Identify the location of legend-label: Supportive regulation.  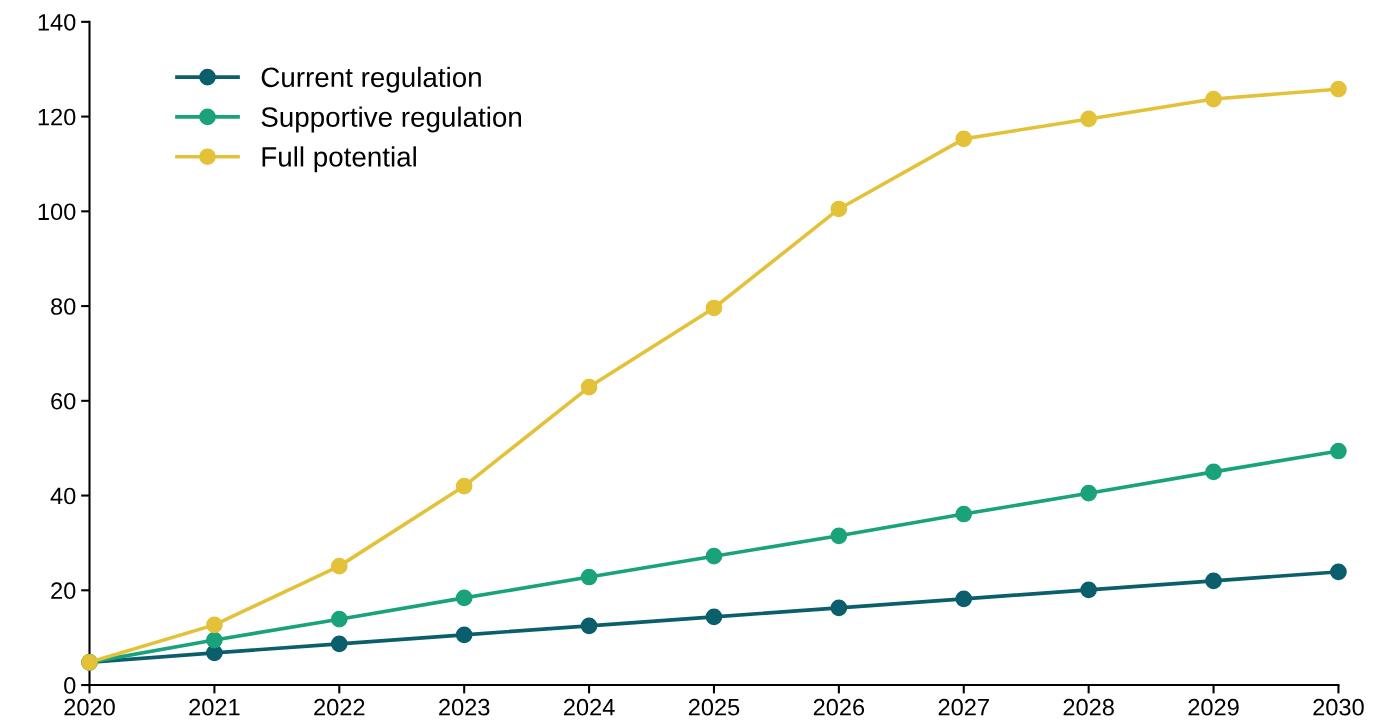
(391, 119).